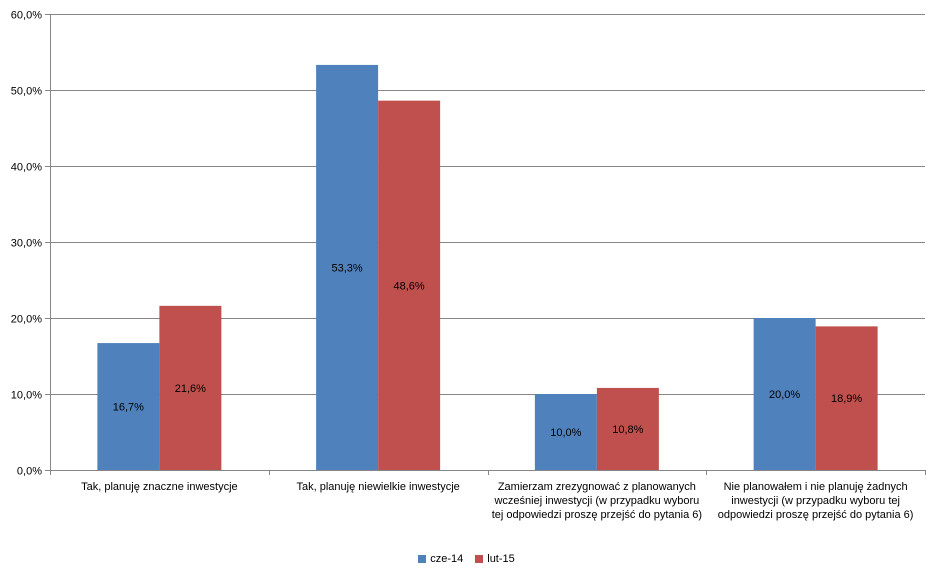  What do you see at coordinates (159, 487) in the screenshot?
I see `x-category-label: Tak, planuję znaczne inwestycje` at bounding box center [159, 487].